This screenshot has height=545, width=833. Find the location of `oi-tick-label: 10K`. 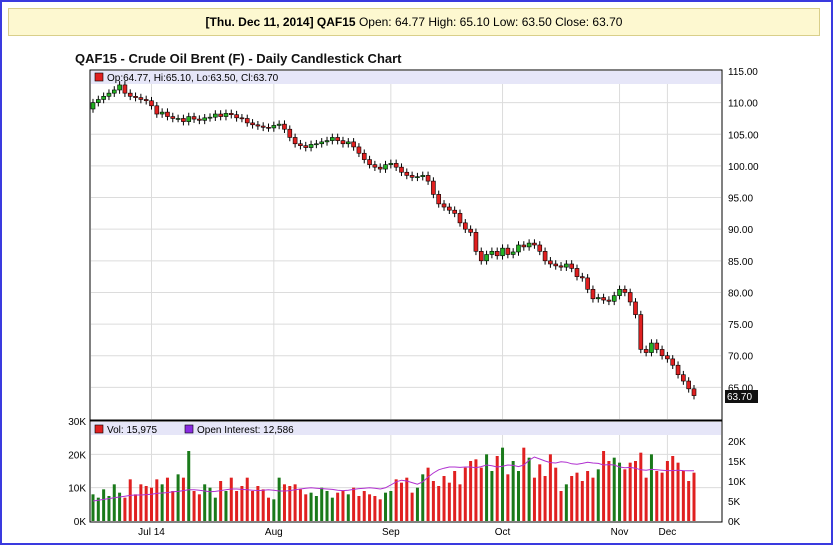

oi-tick-label: 10K is located at coordinates (737, 482).